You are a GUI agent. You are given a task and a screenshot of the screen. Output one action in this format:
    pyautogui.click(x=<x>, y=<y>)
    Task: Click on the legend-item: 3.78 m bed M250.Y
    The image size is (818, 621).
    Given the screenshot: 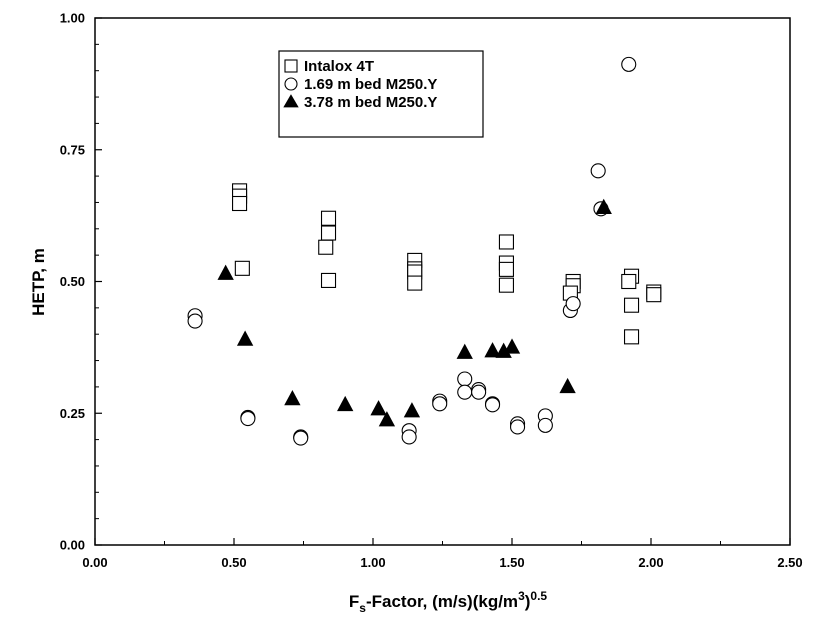 What is the action you would take?
    pyautogui.click(x=360, y=102)
    